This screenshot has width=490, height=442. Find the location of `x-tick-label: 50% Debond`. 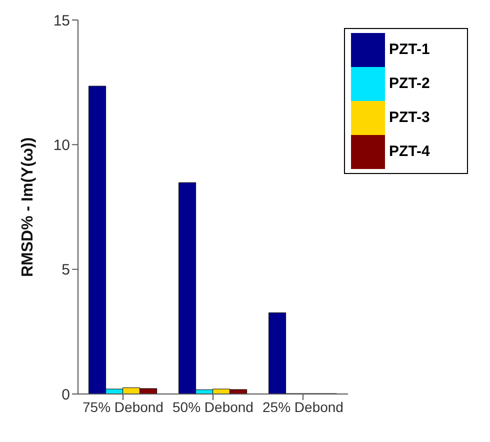

x-tick-label: 50% Debond is located at coordinates (213, 406).